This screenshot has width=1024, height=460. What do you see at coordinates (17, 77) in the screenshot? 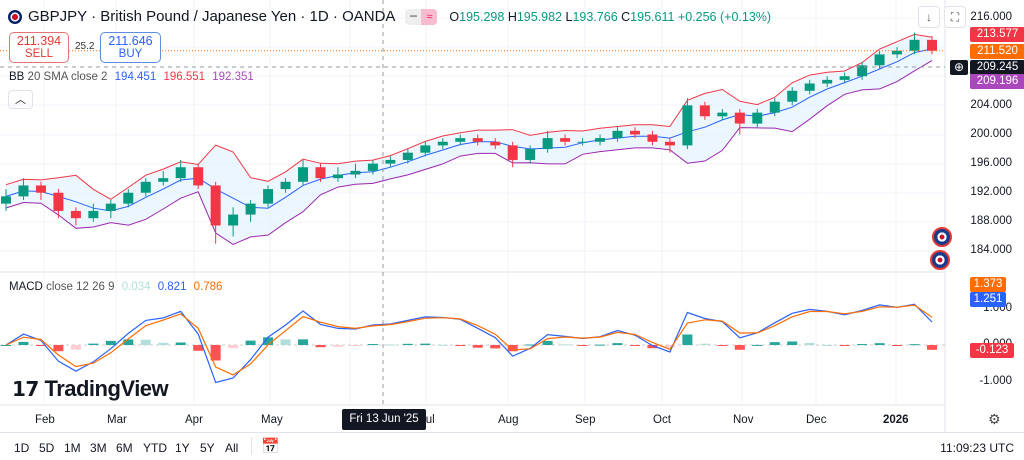
I see `bb-name: BB` at bounding box center [17, 77].